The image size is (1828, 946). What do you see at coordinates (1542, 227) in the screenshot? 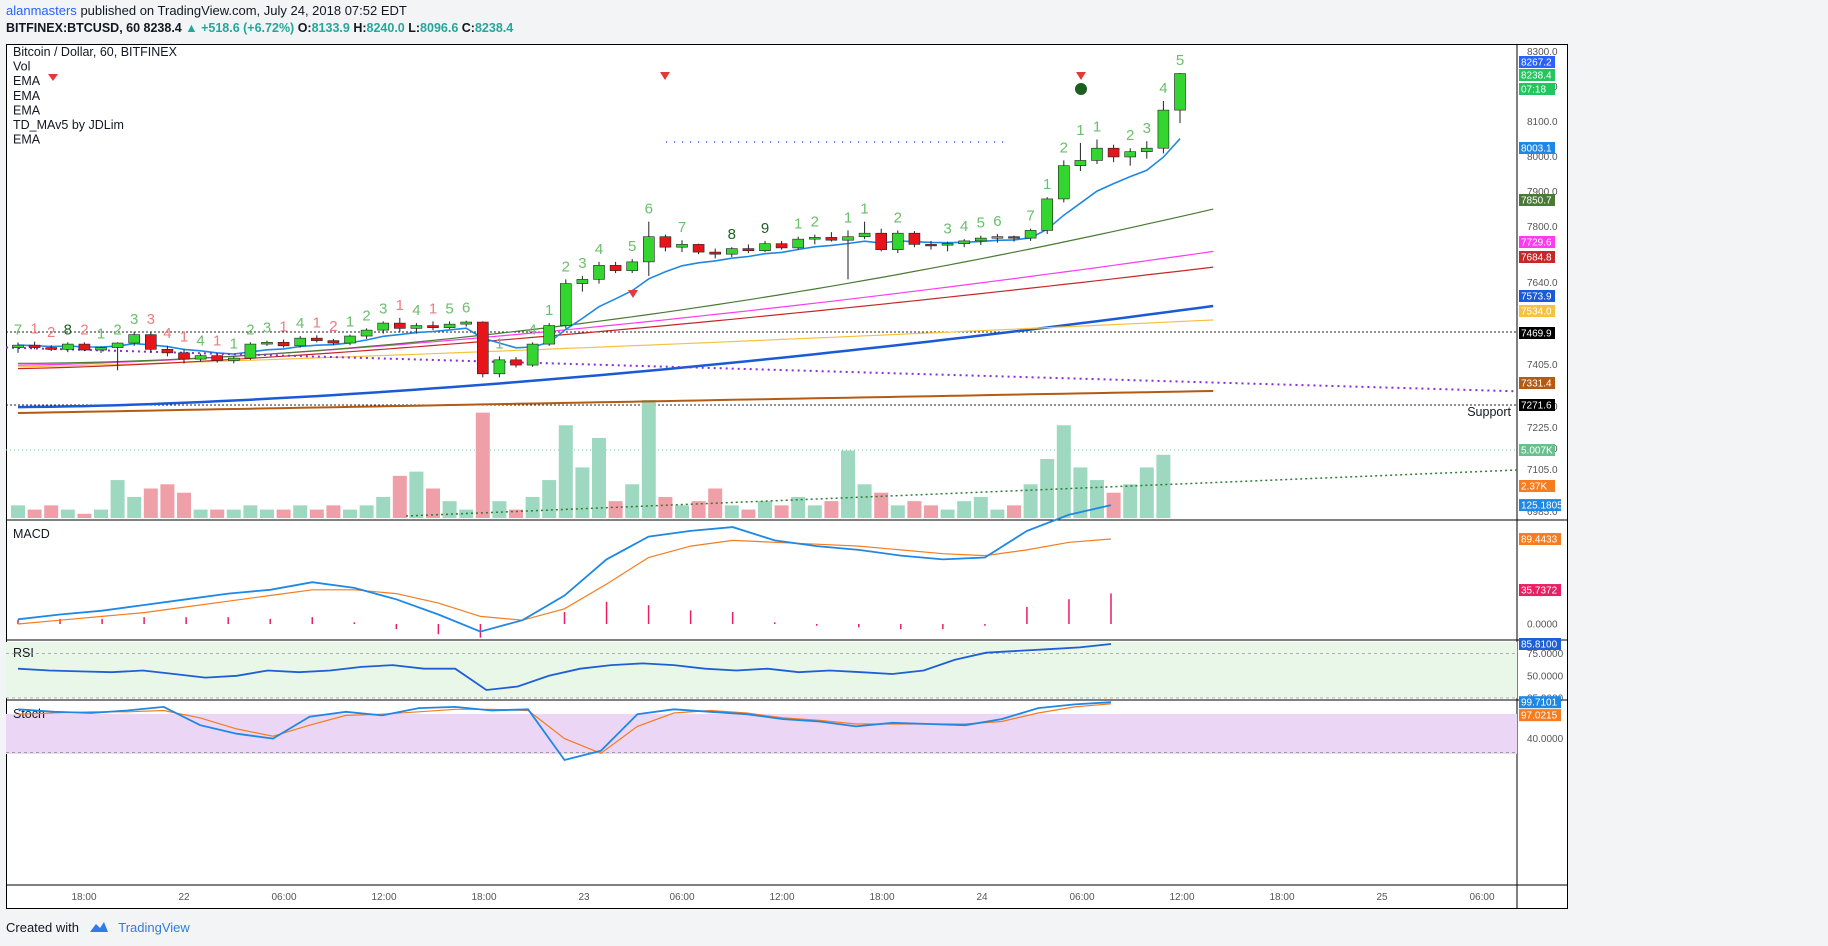
I see `price-axis-tick: 7800.0` at bounding box center [1542, 227].